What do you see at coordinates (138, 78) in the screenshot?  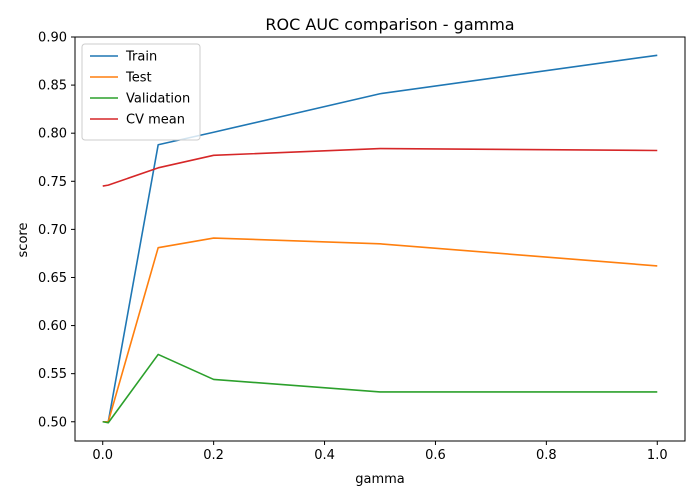 I see `legend-label-test: Test` at bounding box center [138, 78].